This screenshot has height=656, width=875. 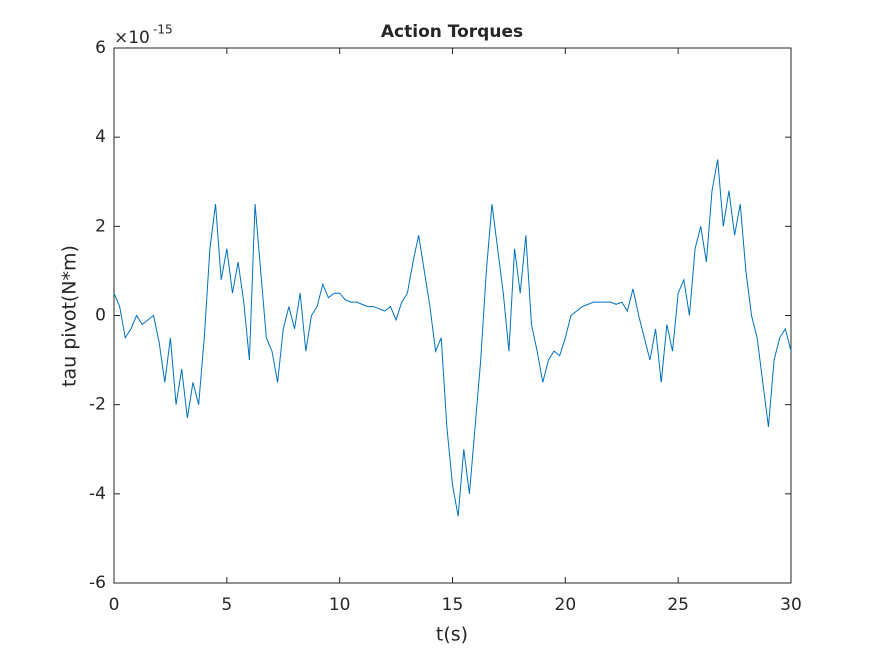 I want to click on x-tick-label: 30, so click(x=791, y=605).